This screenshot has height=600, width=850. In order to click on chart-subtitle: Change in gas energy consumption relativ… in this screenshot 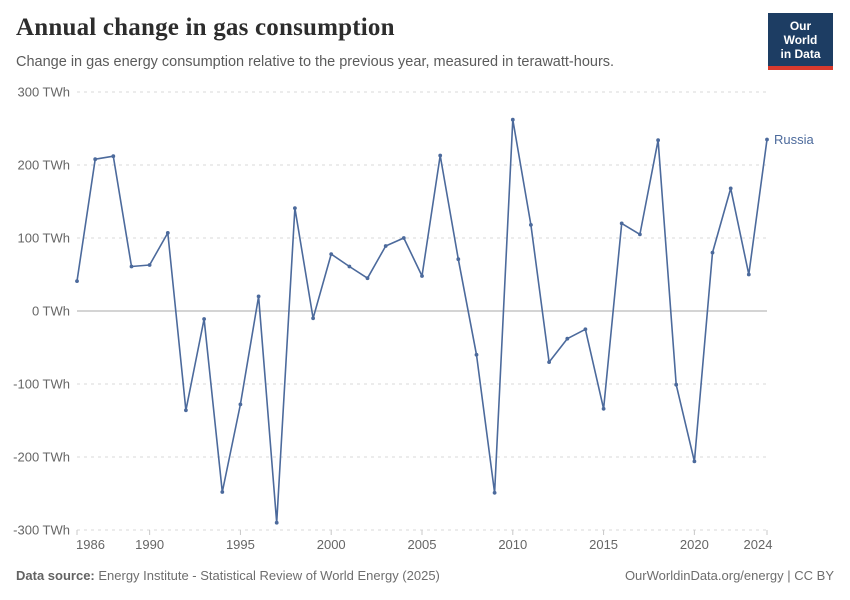, I will do `click(315, 62)`.